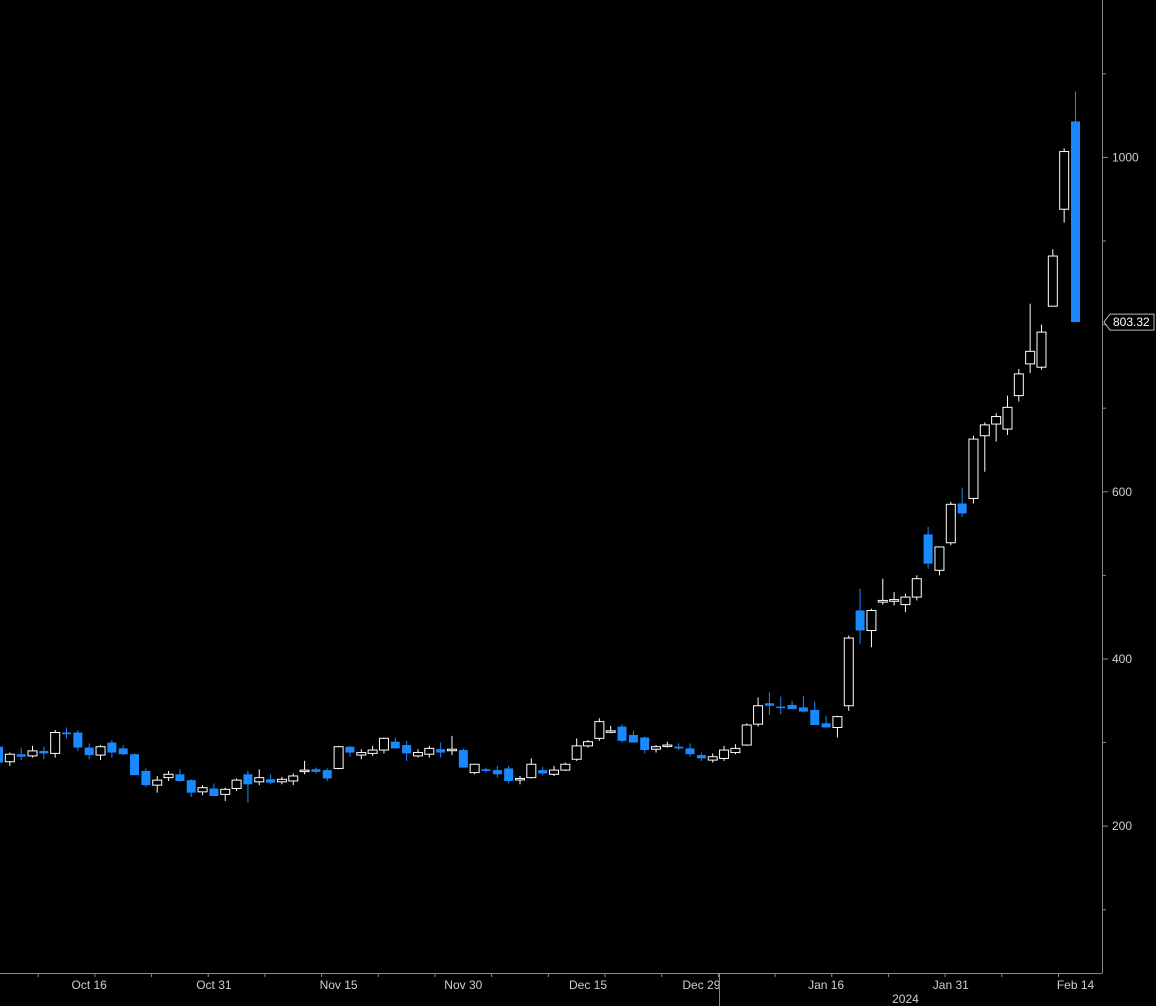 The image size is (1156, 1006). Describe the element at coordinates (1120, 492) in the screenshot. I see `y-axis-ticks: 200 400 600 1000` at that location.